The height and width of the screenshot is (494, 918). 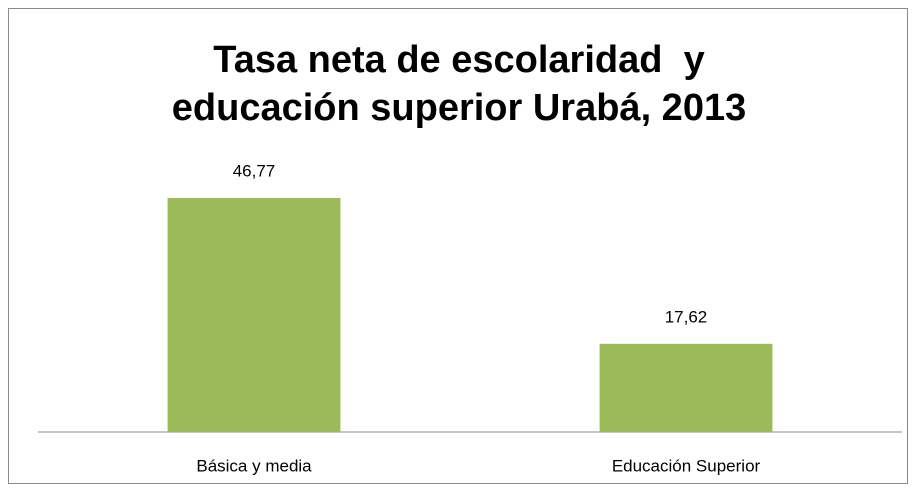 What do you see at coordinates (254, 465) in the screenshot?
I see `x-tick-label: Básica y media` at bounding box center [254, 465].